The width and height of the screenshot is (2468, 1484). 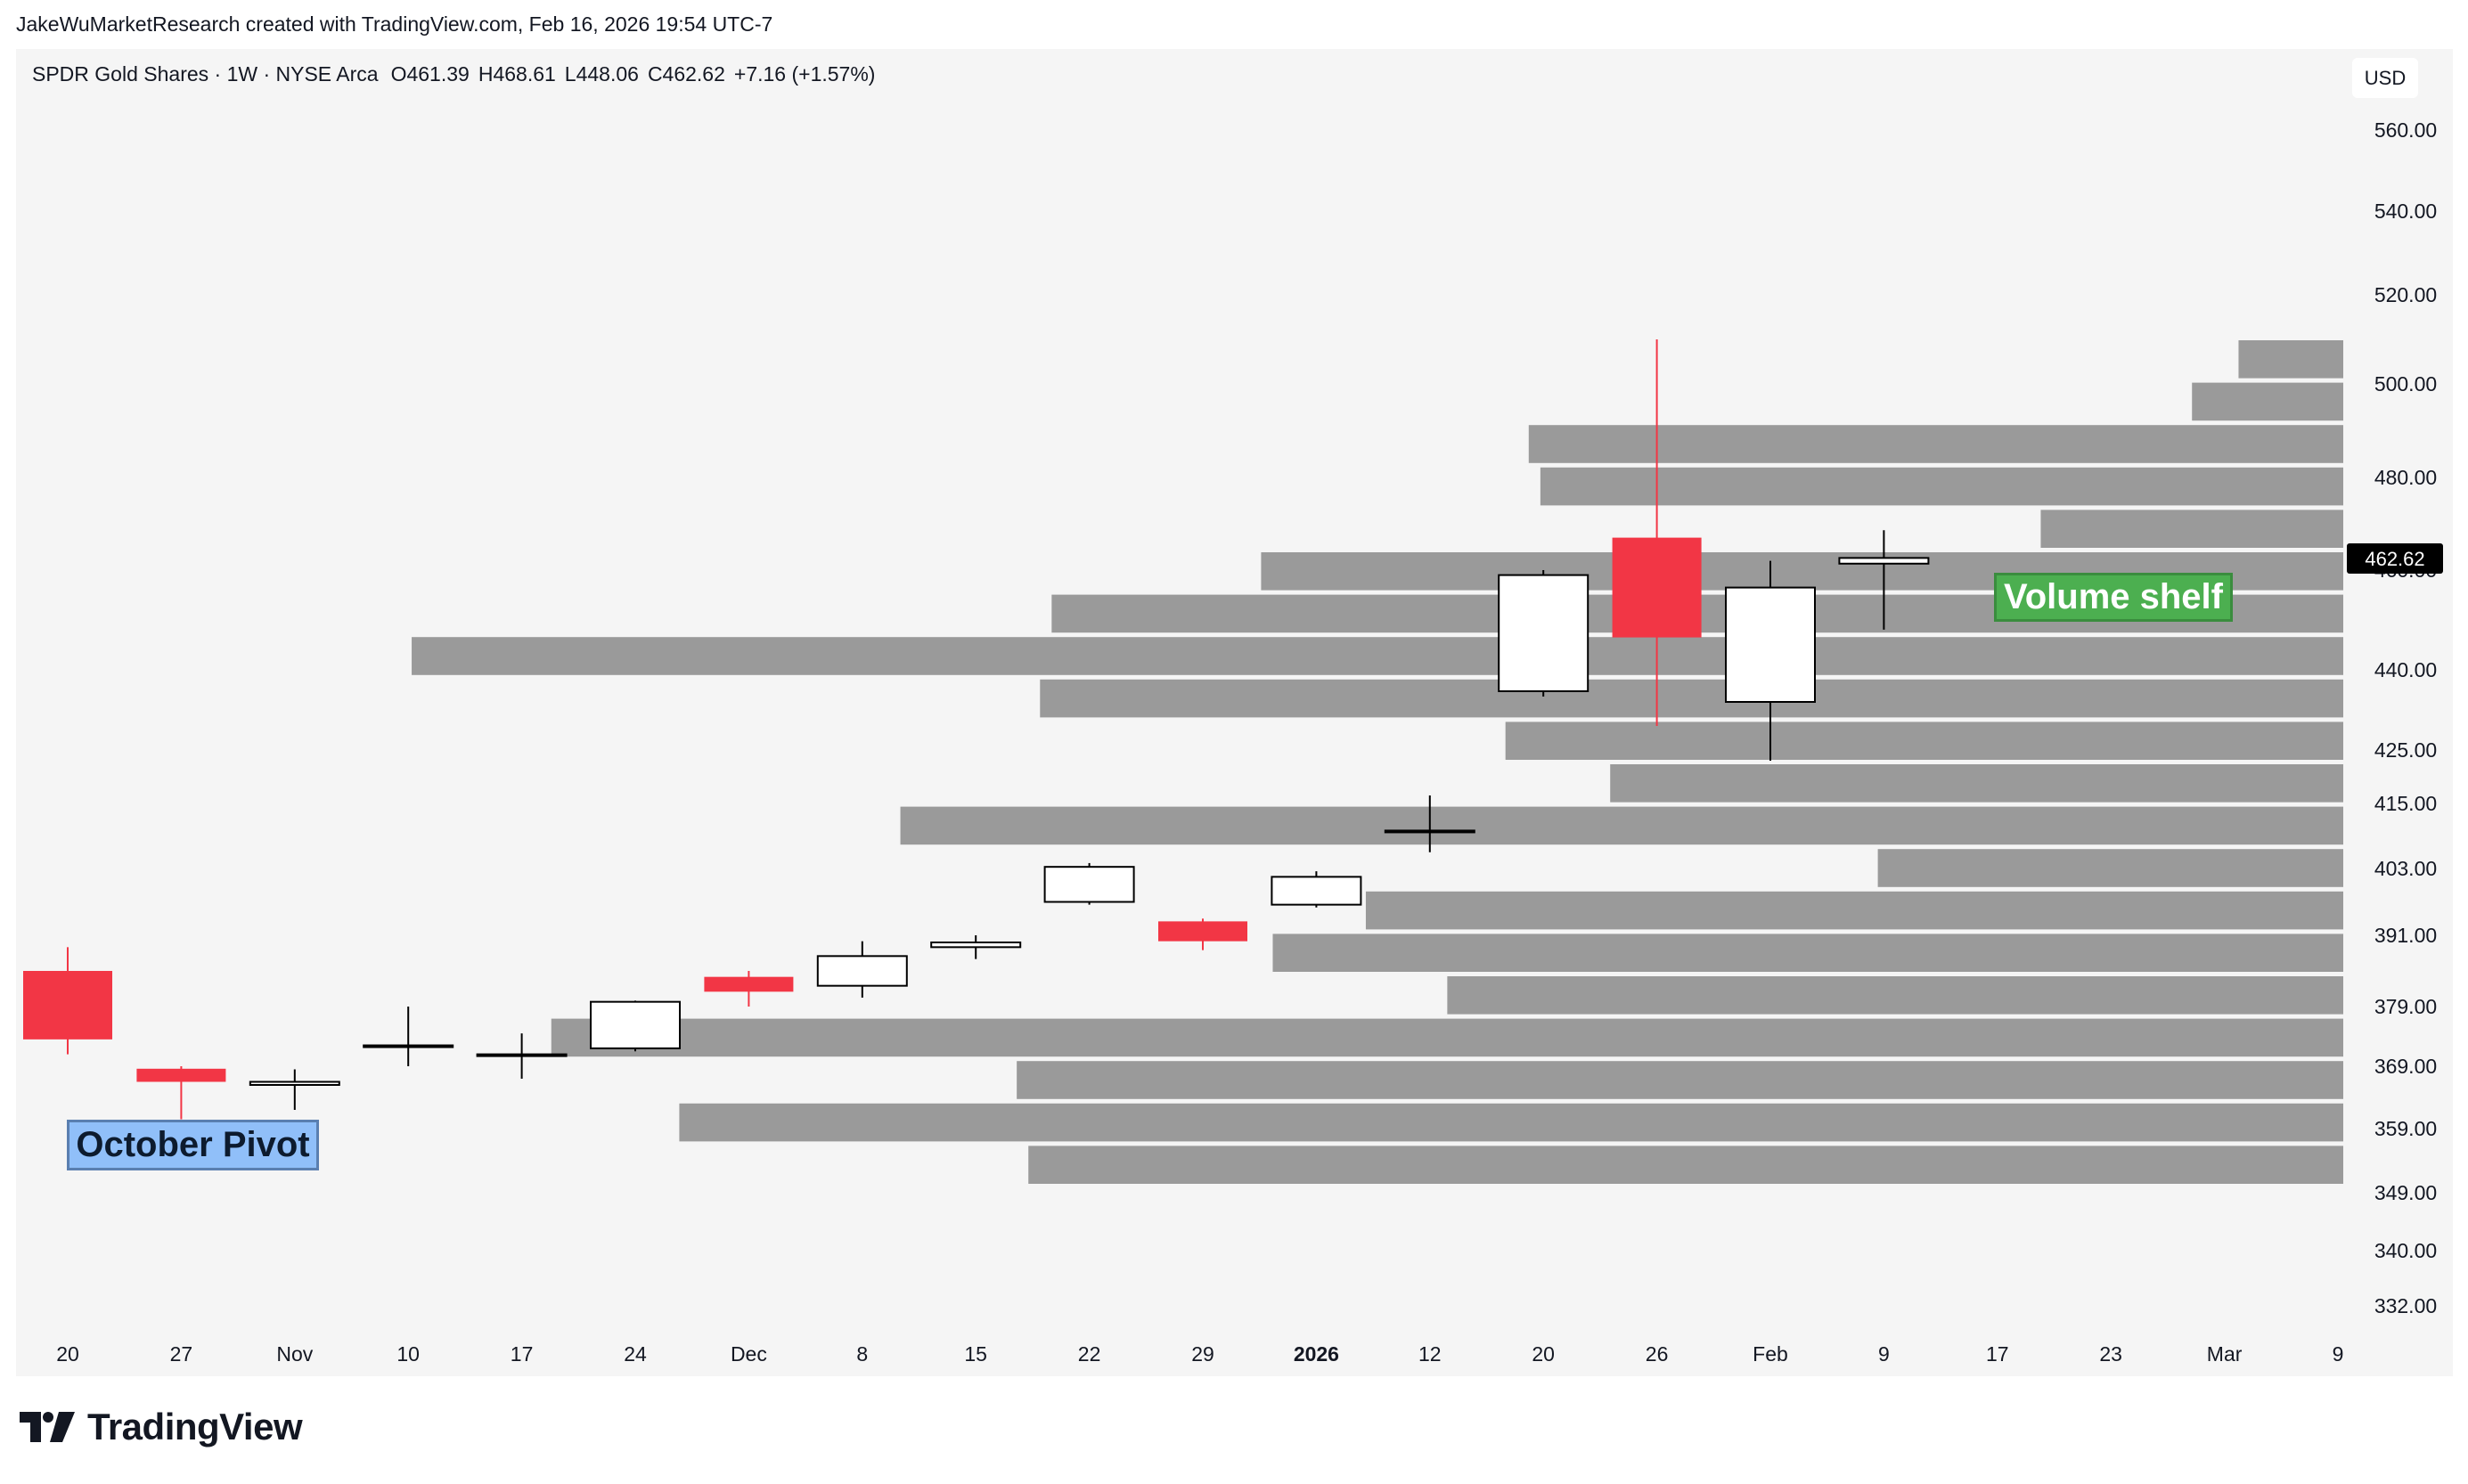 I want to click on x-tick-label: Nov, so click(x=294, y=1354).